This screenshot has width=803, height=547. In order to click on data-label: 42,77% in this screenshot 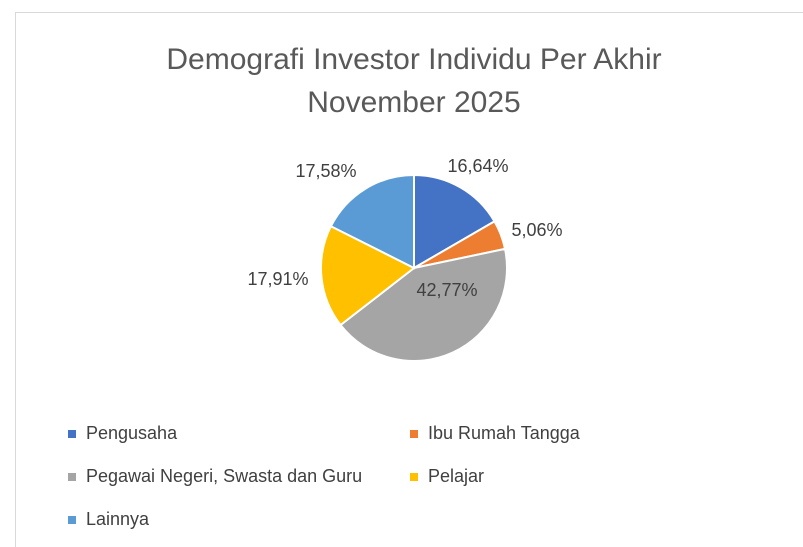, I will do `click(446, 290)`.